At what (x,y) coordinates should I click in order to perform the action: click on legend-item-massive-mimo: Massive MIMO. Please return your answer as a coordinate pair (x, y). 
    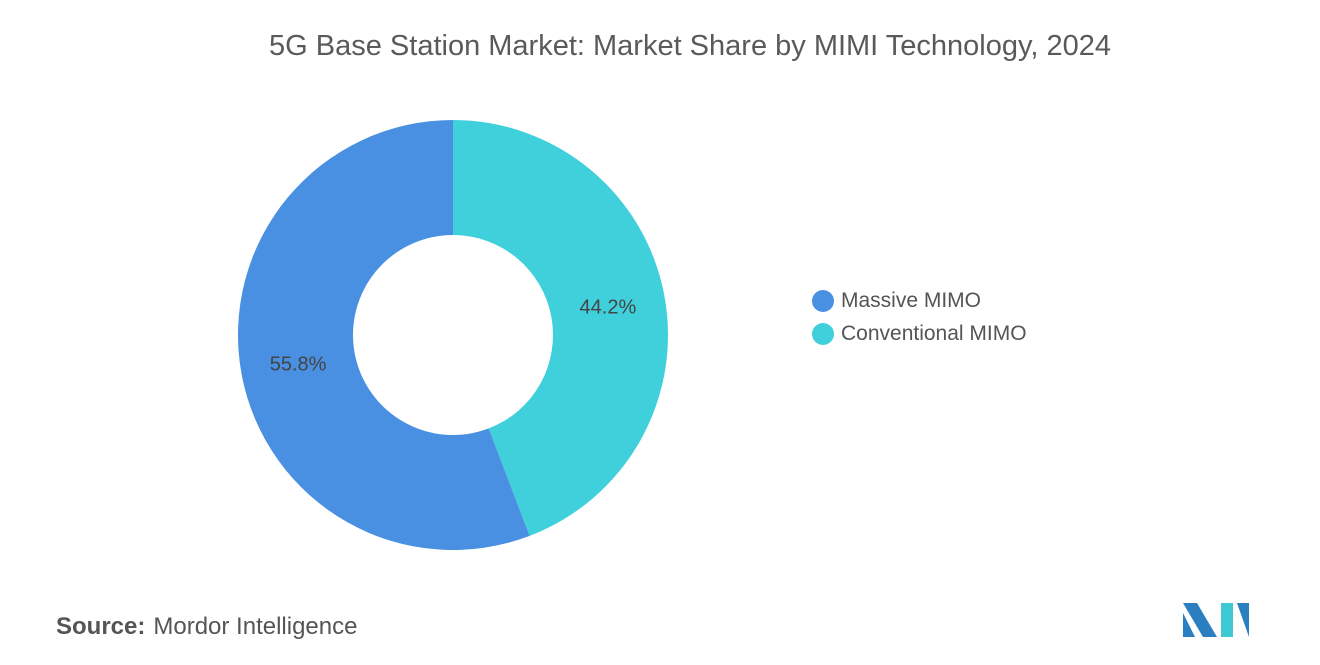
    Looking at the image, I should click on (919, 300).